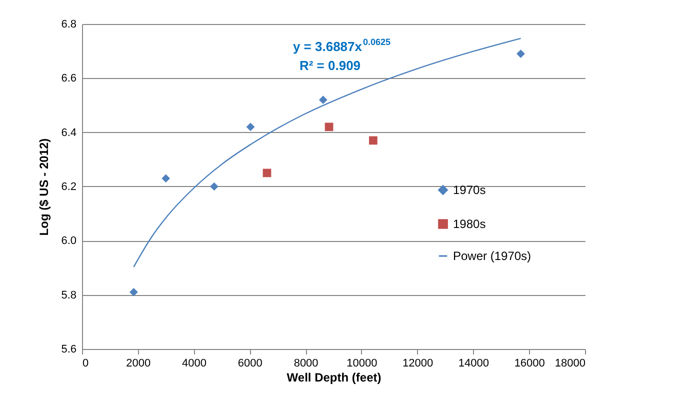 Image resolution: width=680 pixels, height=402 pixels. What do you see at coordinates (68, 24) in the screenshot?
I see `y-tick-label: 6.8` at bounding box center [68, 24].